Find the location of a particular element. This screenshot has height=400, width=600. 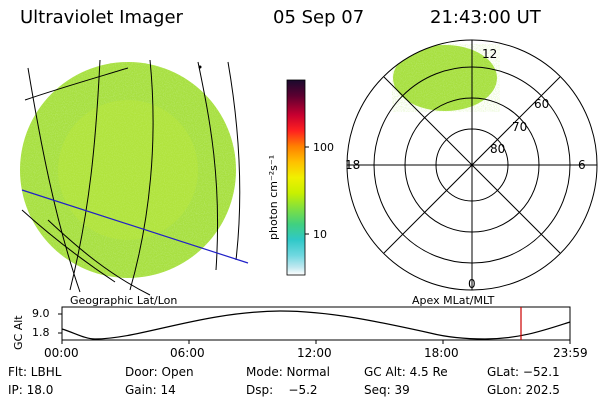

instrument-title: Ultraviolet Imager is located at coordinates (101, 17).